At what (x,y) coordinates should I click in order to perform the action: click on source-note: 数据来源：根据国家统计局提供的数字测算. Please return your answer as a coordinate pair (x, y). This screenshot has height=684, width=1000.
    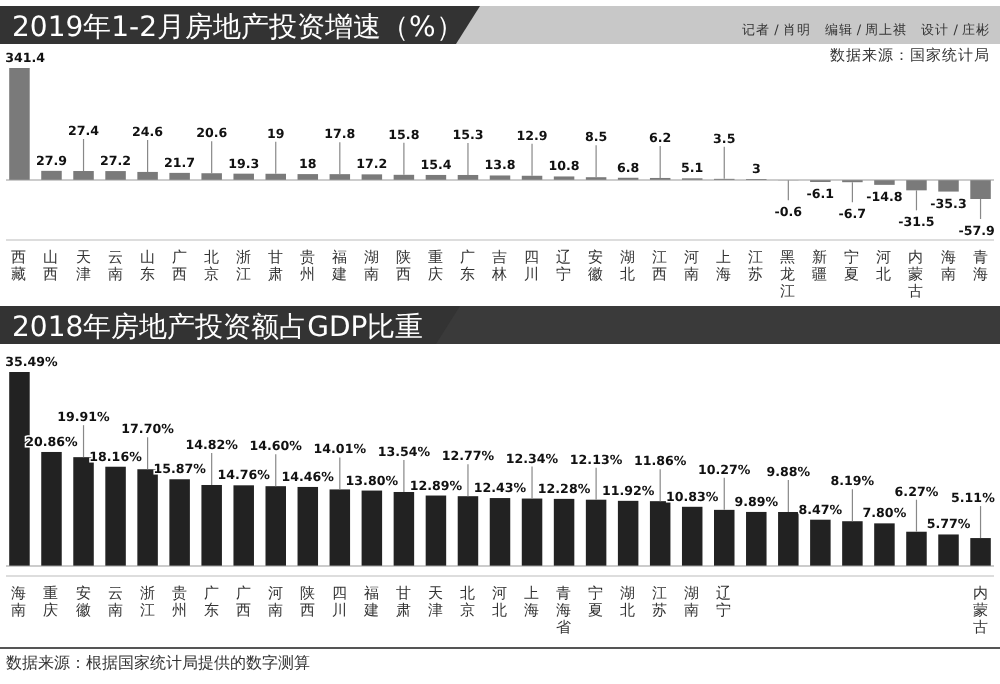
    Looking at the image, I should click on (158, 663).